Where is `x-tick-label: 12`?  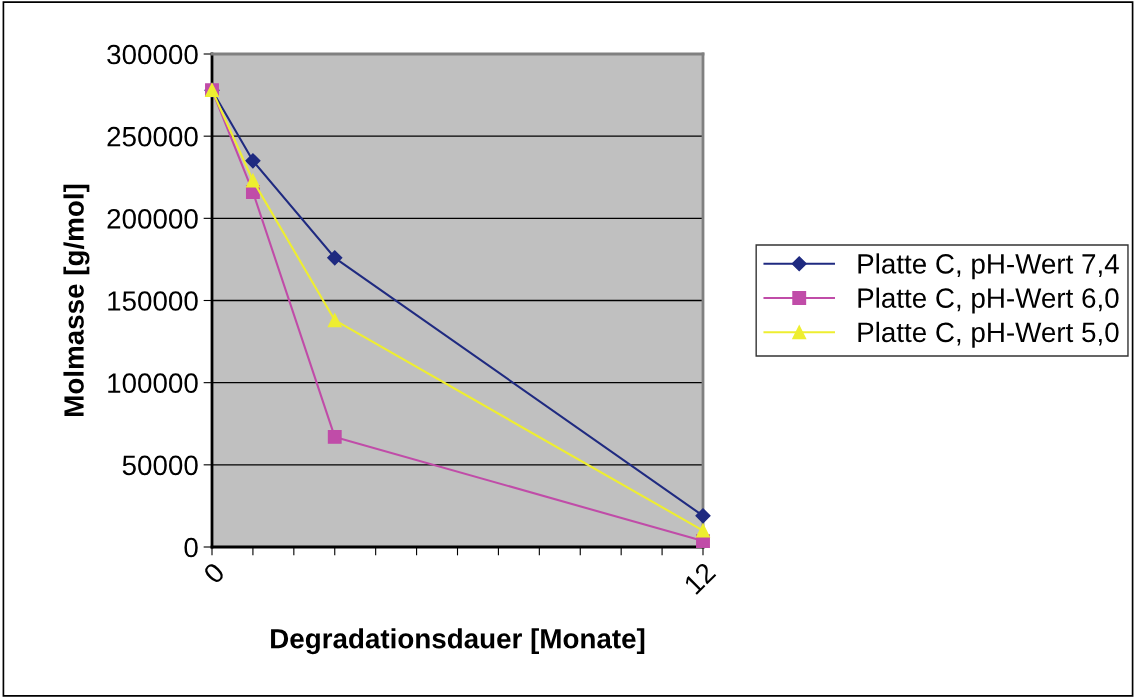
x-tick-label: 12 is located at coordinates (700, 578).